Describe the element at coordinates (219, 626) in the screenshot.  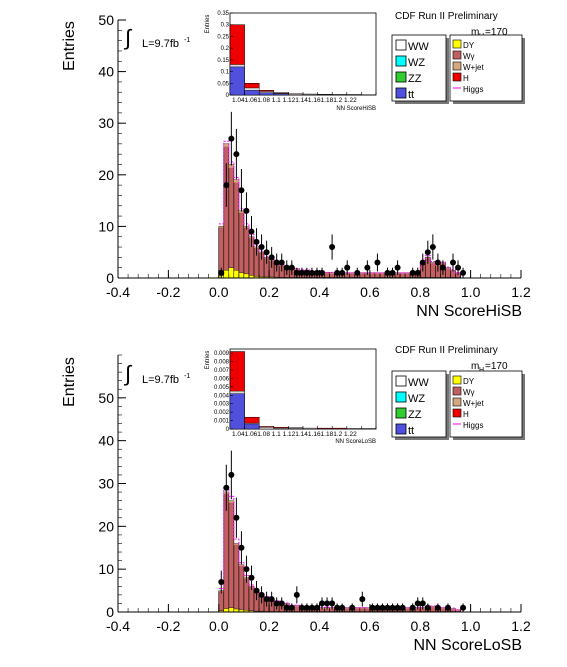
I see `x-tick-label: 0.0` at that location.